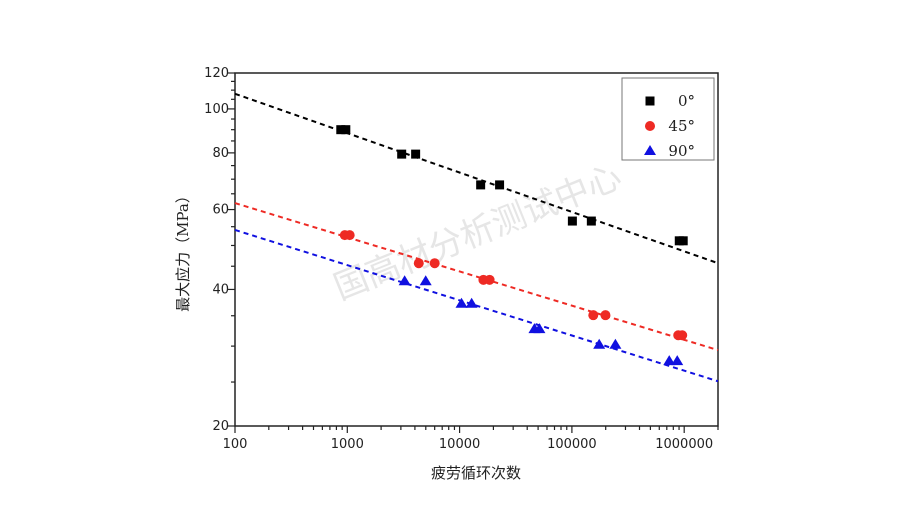 The width and height of the screenshot is (899, 528). I want to click on legend-label: 90°, so click(681, 151).